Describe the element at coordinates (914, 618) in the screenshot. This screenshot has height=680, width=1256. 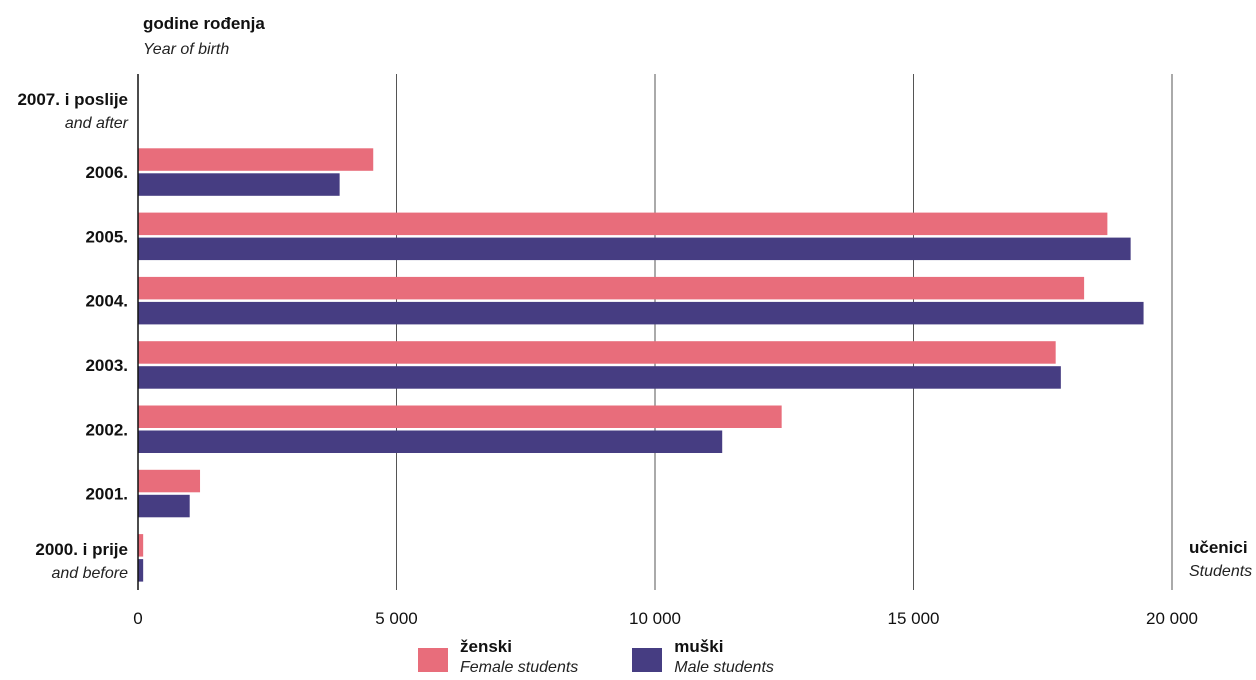
I see `x-tick-label: 15 000` at that location.